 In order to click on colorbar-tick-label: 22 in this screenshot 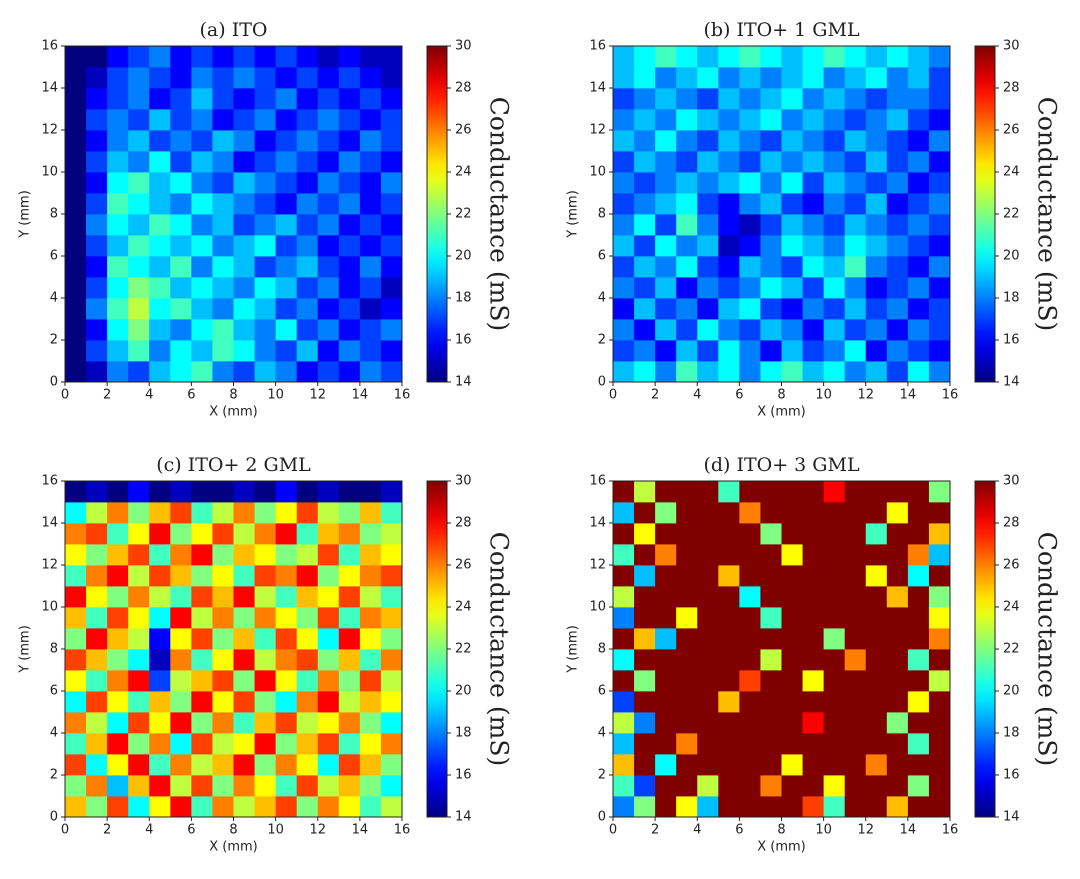, I will do `click(1011, 649)`.